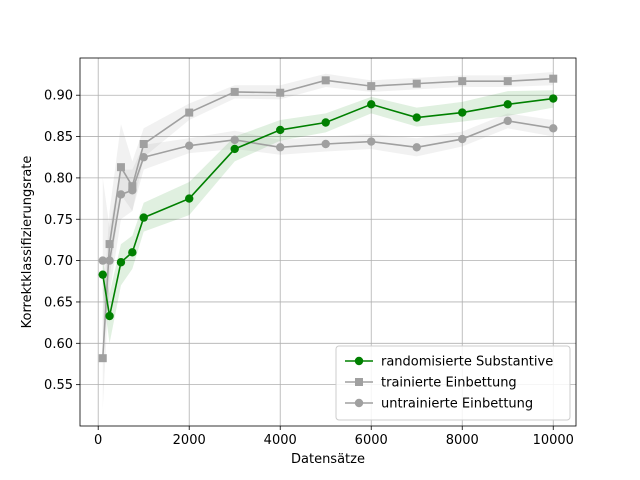 This screenshot has width=640, height=480. What do you see at coordinates (334, 437) in the screenshot?
I see `x-axis-ticks: 0 2000 4000 6000 8000 10000` at bounding box center [334, 437].